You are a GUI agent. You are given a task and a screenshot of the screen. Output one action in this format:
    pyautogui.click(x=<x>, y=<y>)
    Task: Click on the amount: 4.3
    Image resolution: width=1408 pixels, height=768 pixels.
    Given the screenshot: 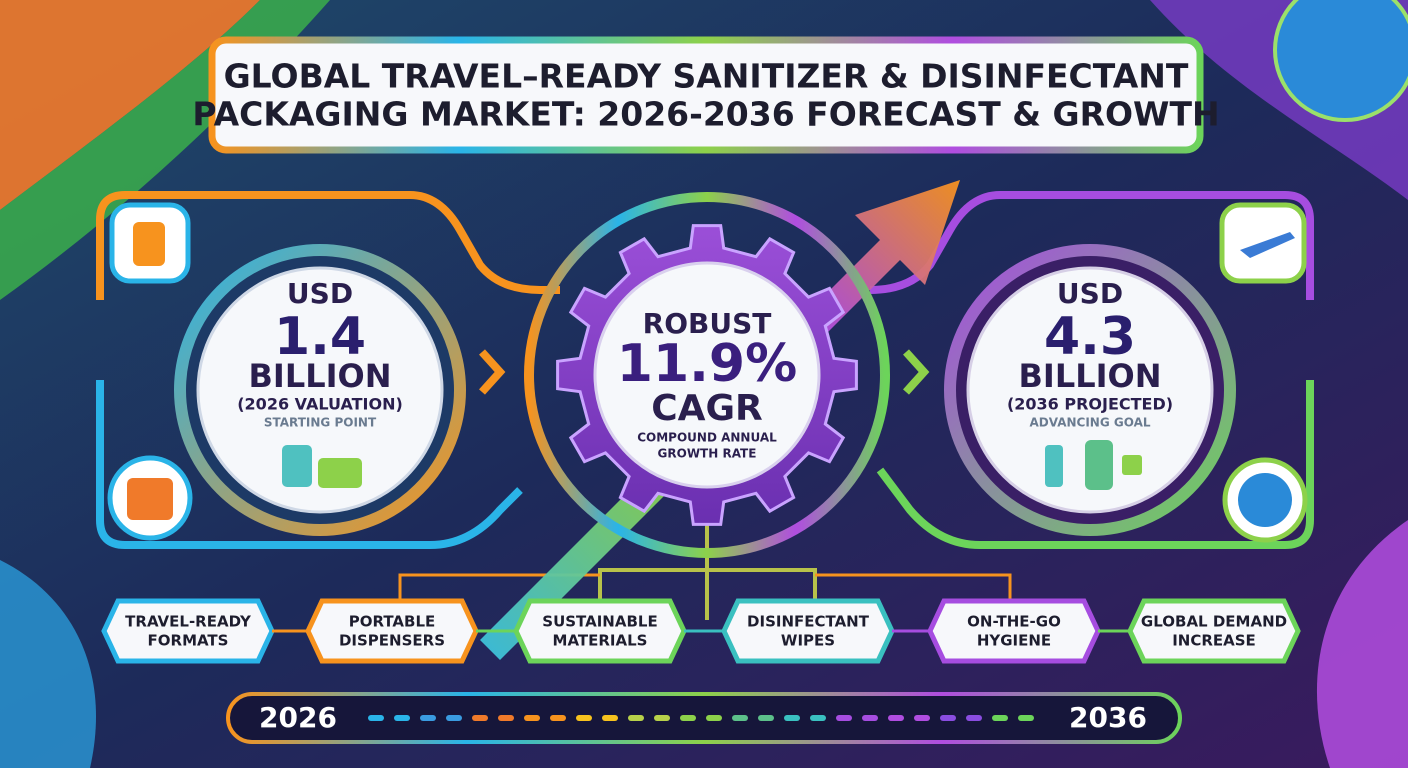 What is the action you would take?
    pyautogui.click(x=1090, y=337)
    